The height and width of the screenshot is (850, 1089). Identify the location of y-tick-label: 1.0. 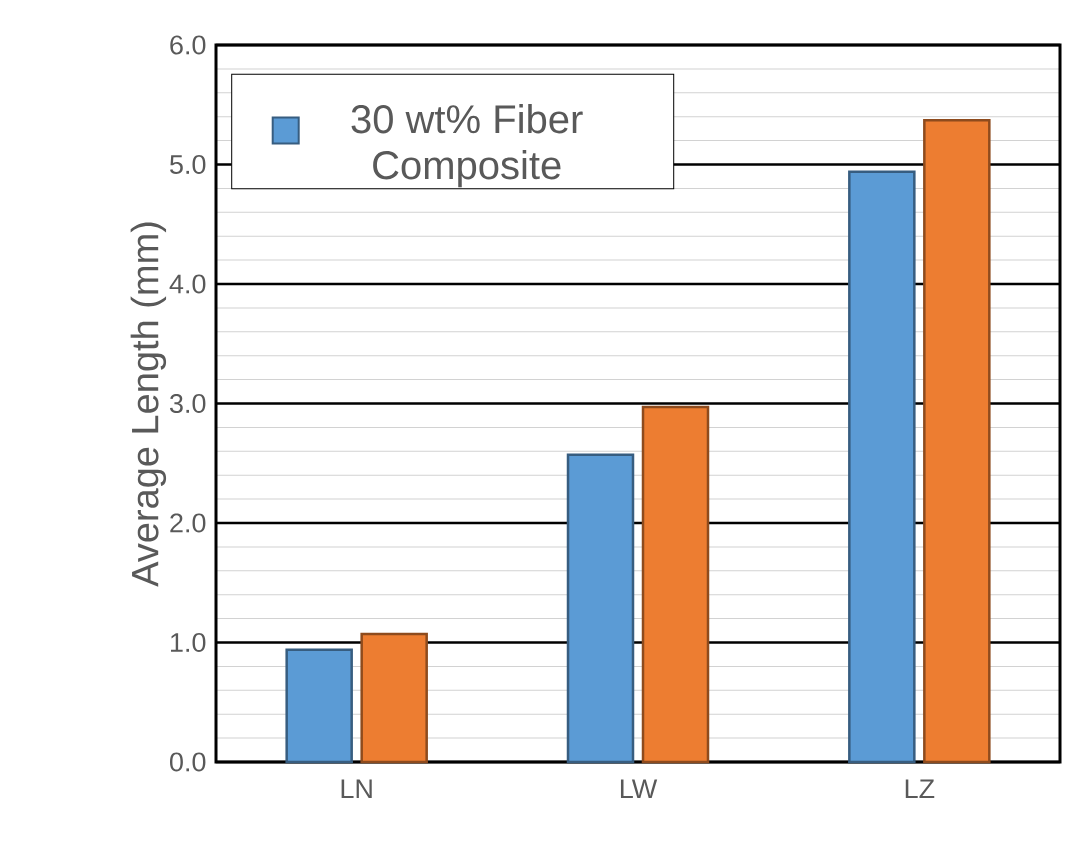
(188, 642).